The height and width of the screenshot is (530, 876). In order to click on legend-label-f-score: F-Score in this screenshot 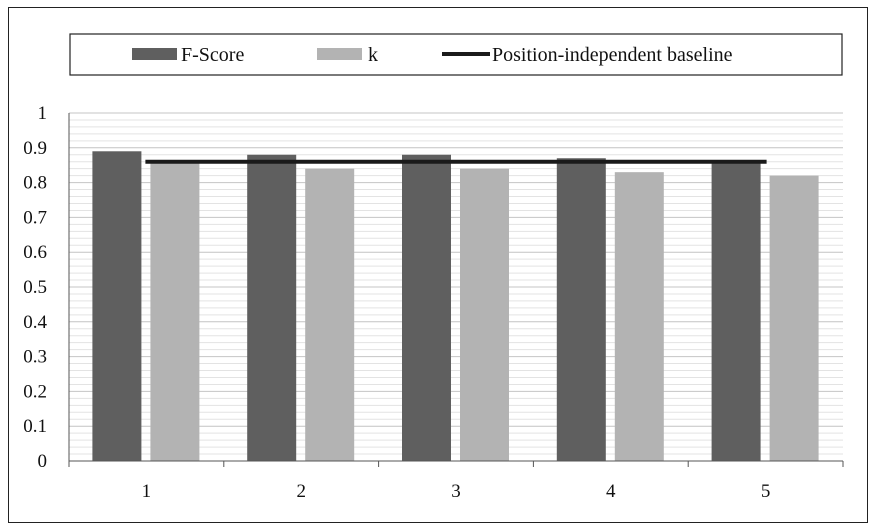, I will do `click(212, 55)`.